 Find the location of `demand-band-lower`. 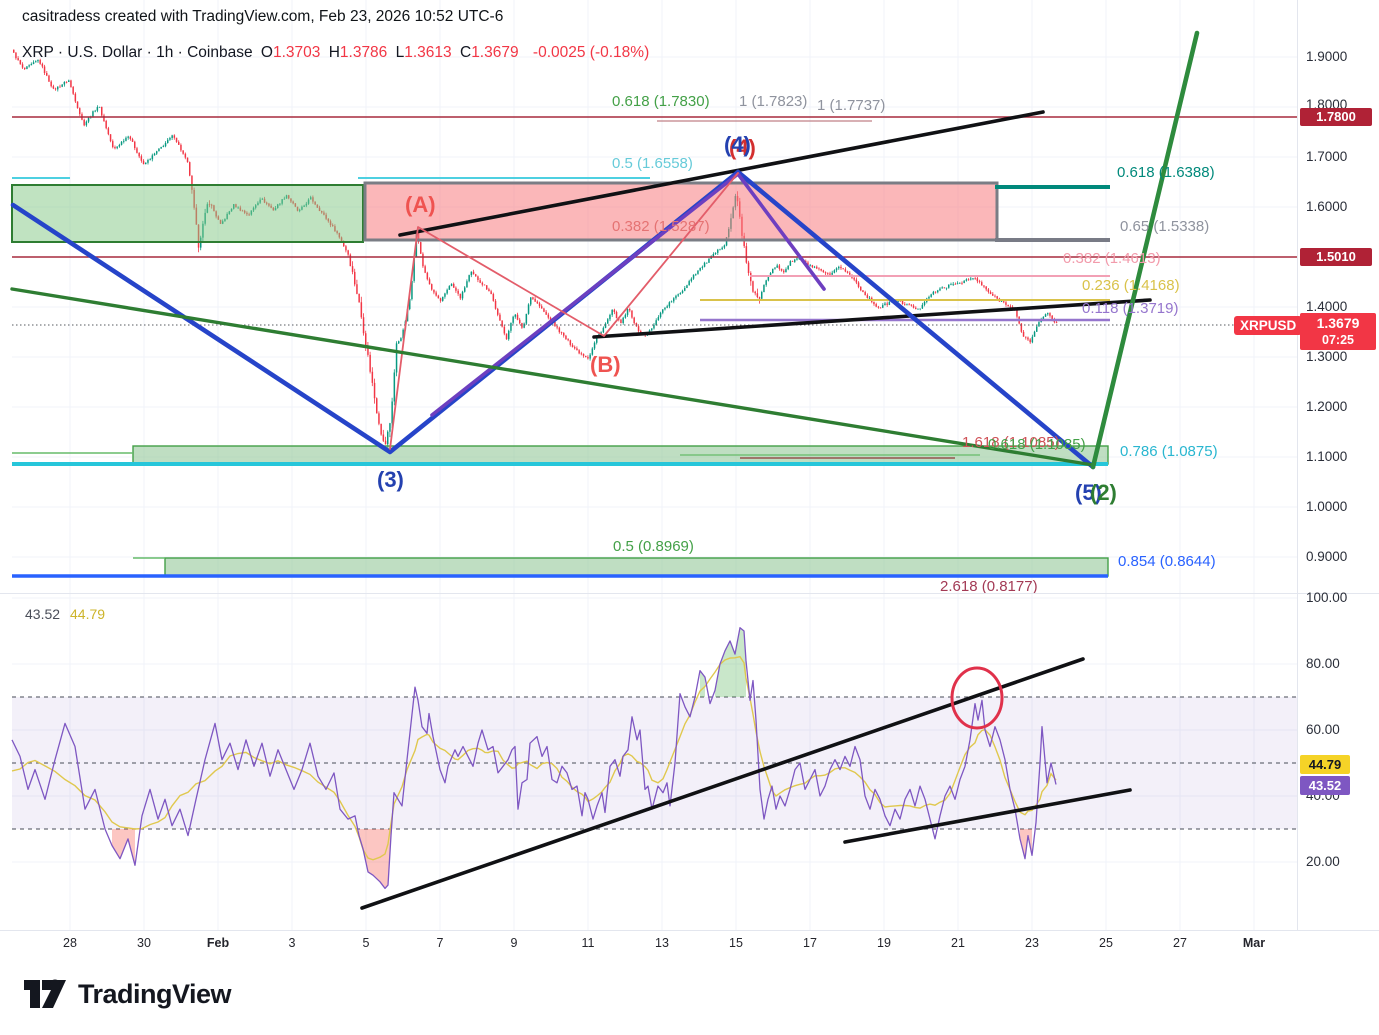

demand-band-lower is located at coordinates (636, 567).